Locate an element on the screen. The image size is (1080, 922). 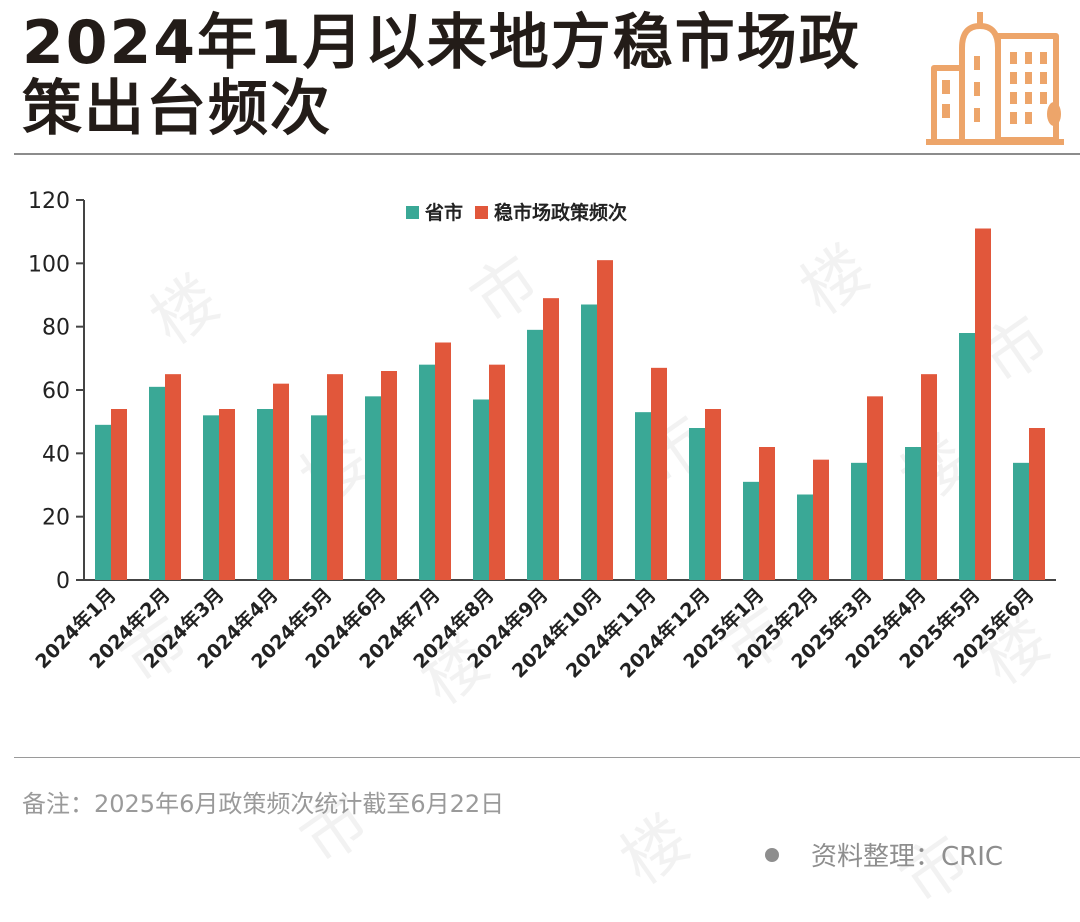
y-tick-label: 120 is located at coordinates (49, 201).